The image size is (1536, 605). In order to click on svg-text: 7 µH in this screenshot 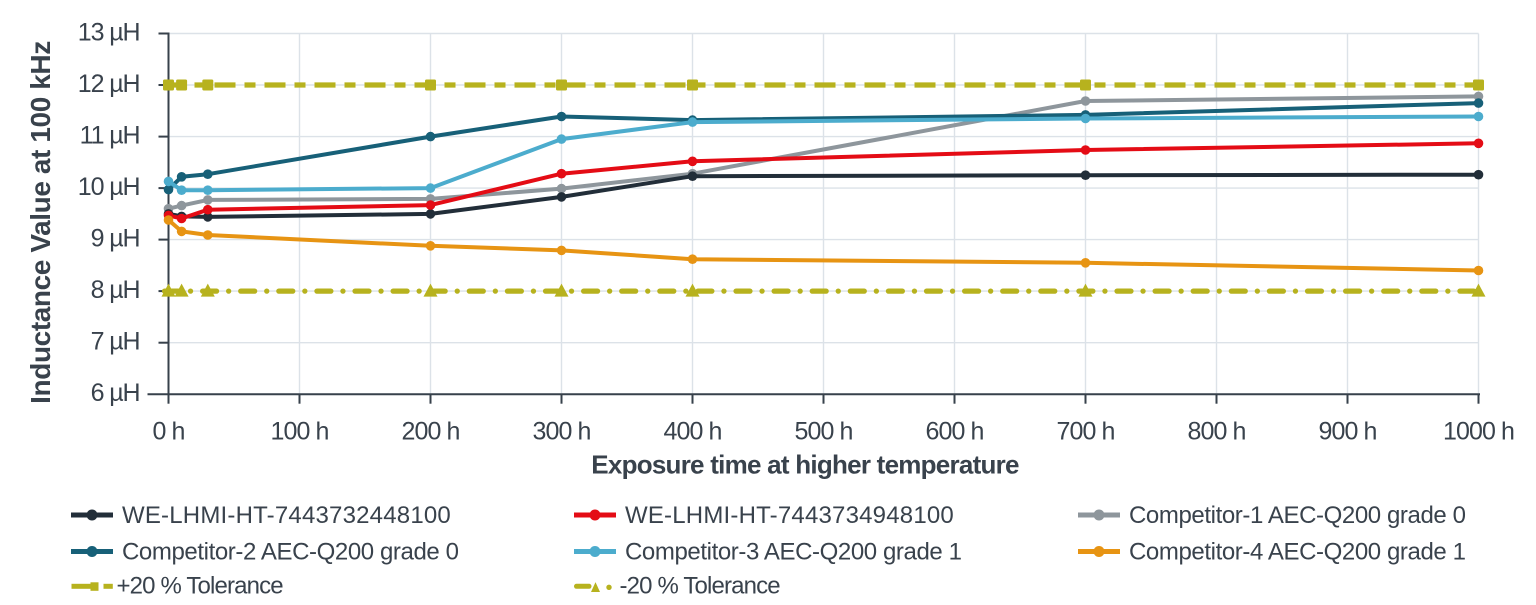, I will do `click(115, 342)`.